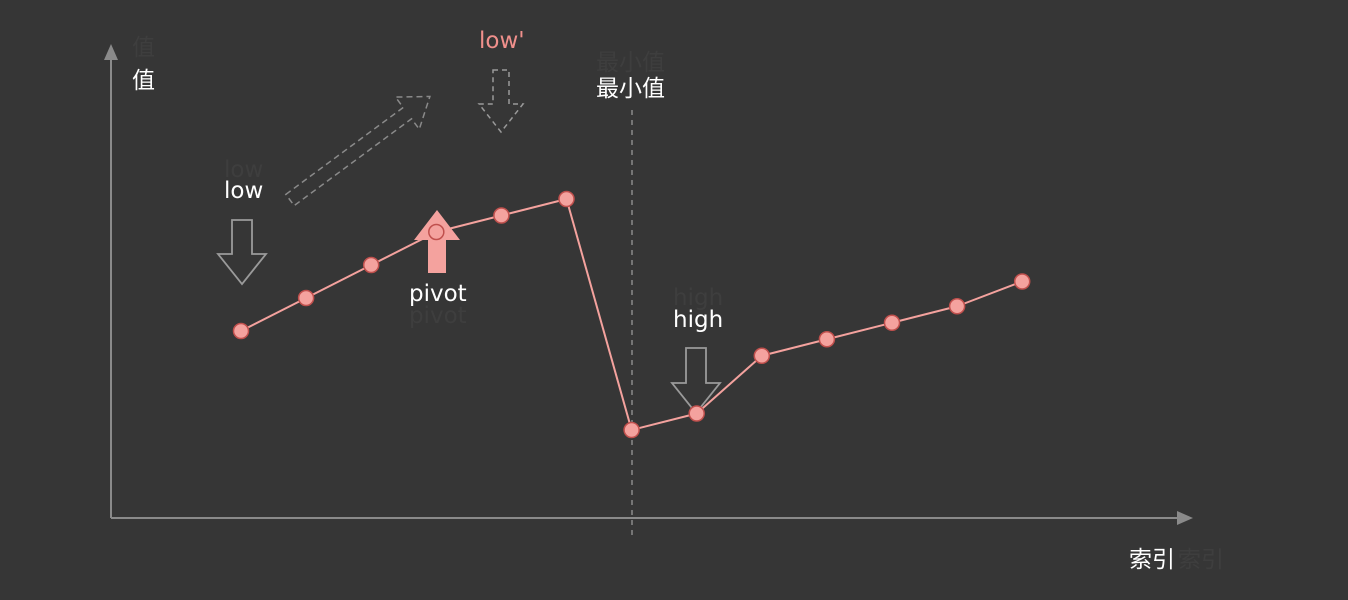 The image size is (1348, 600). I want to click on minimum-label: 最小值, so click(630, 89).